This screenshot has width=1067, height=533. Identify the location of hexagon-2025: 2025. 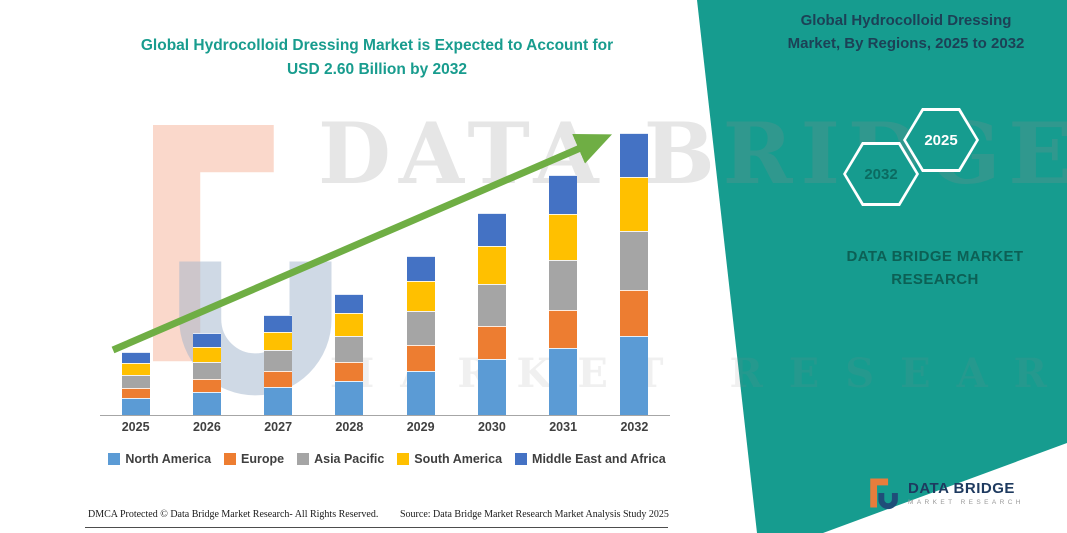
(941, 140).